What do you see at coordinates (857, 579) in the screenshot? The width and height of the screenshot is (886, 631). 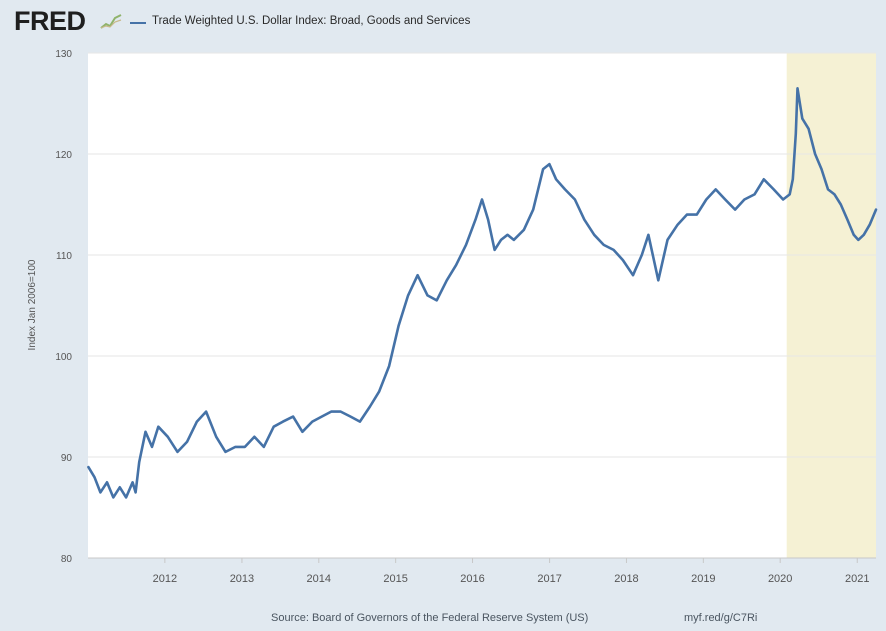 I see `x-tick-label: 2021` at bounding box center [857, 579].